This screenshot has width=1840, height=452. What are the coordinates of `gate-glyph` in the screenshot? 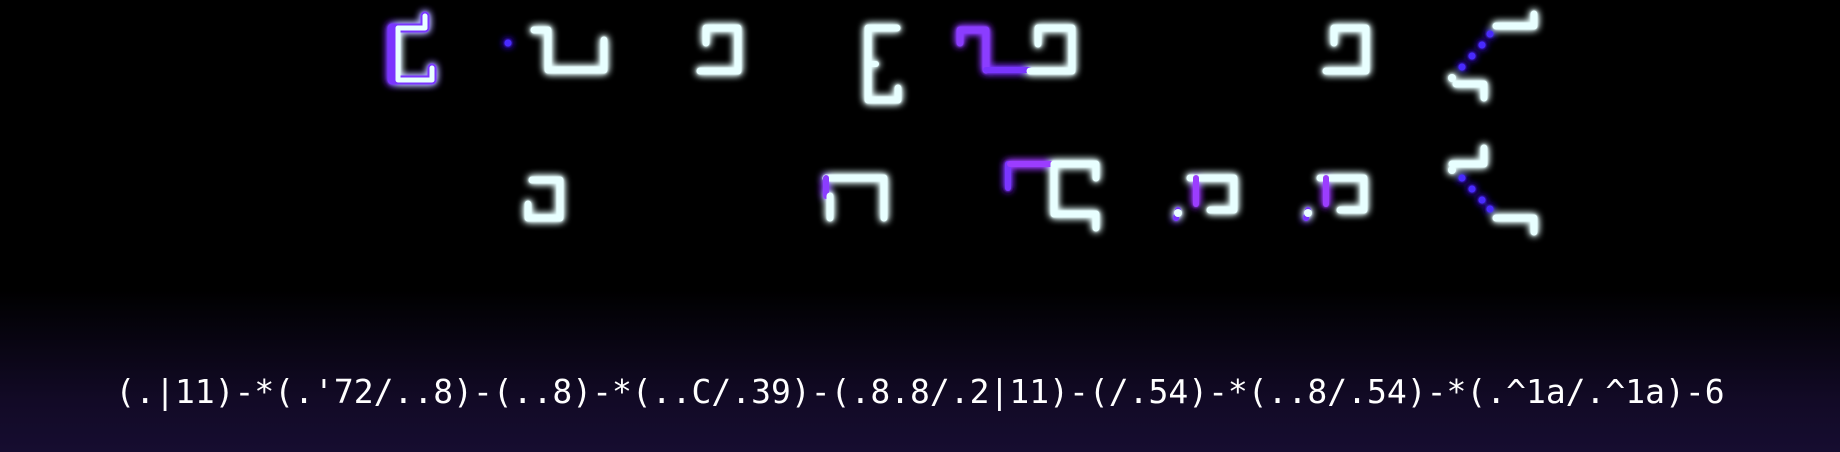 It's located at (836, 198).